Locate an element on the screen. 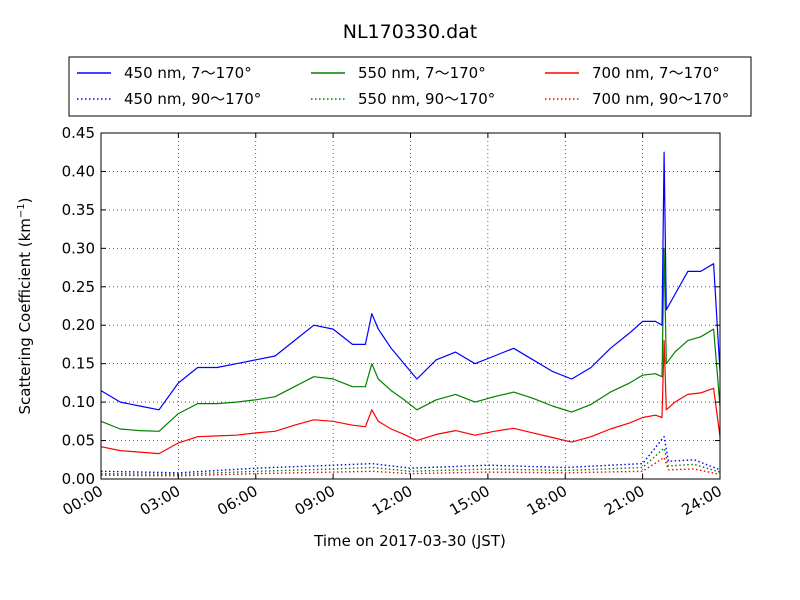 The image size is (800, 600). chart-title: NL170330.dat is located at coordinates (410, 32).